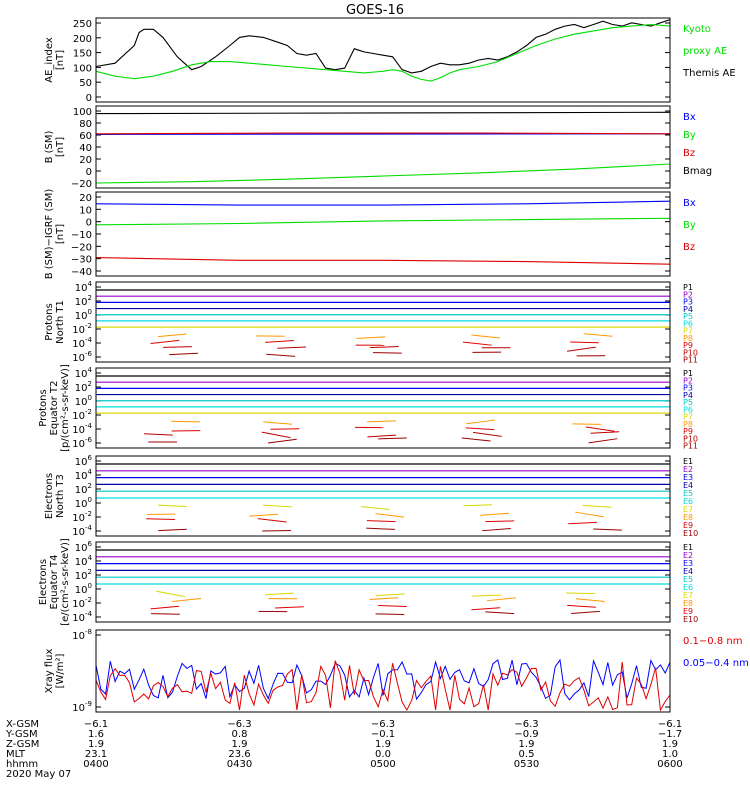 Image resolution: width=750 pixels, height=800 pixels. What do you see at coordinates (60, 670) in the screenshot?
I see `y-axis-label: [W/m²]` at bounding box center [60, 670].